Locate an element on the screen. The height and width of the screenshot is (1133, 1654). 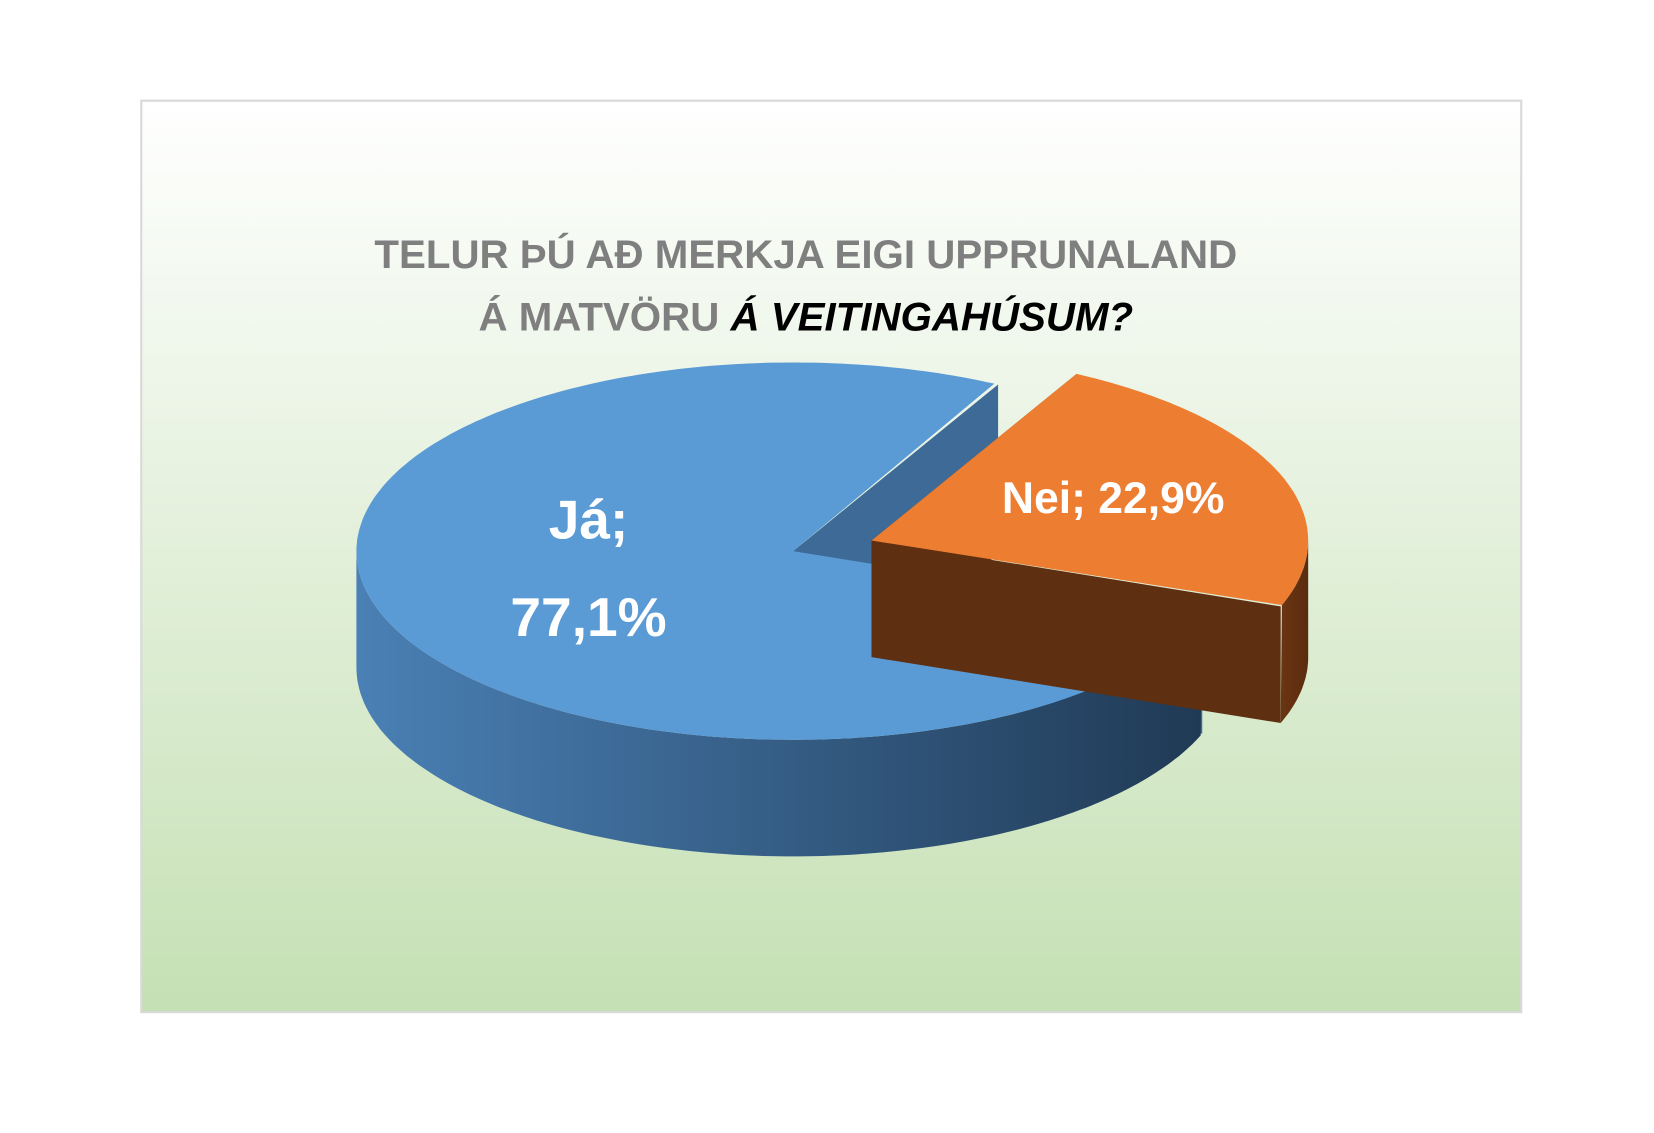
slice-nei-top is located at coordinates (1090, 489).